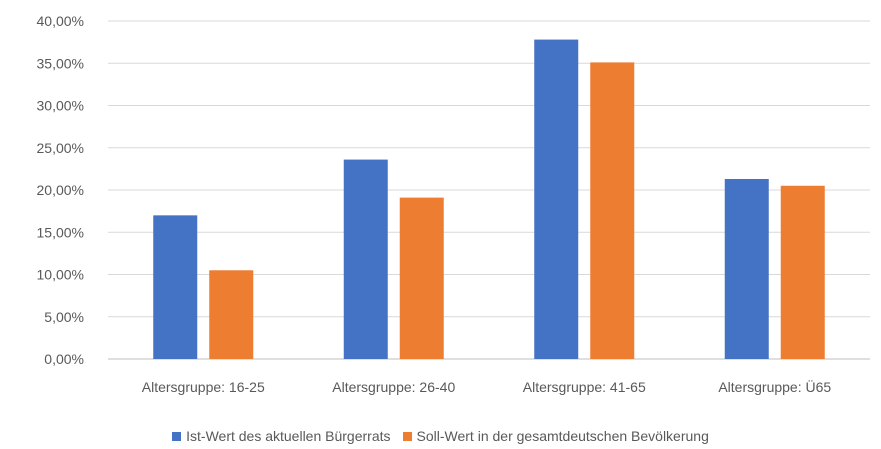  What do you see at coordinates (60, 232) in the screenshot?
I see `y-tick-label: 15,00%` at bounding box center [60, 232].